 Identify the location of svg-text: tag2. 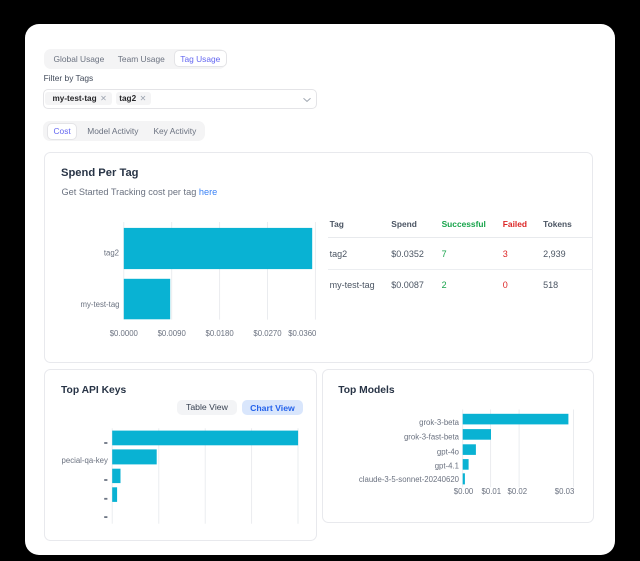
(111, 253).